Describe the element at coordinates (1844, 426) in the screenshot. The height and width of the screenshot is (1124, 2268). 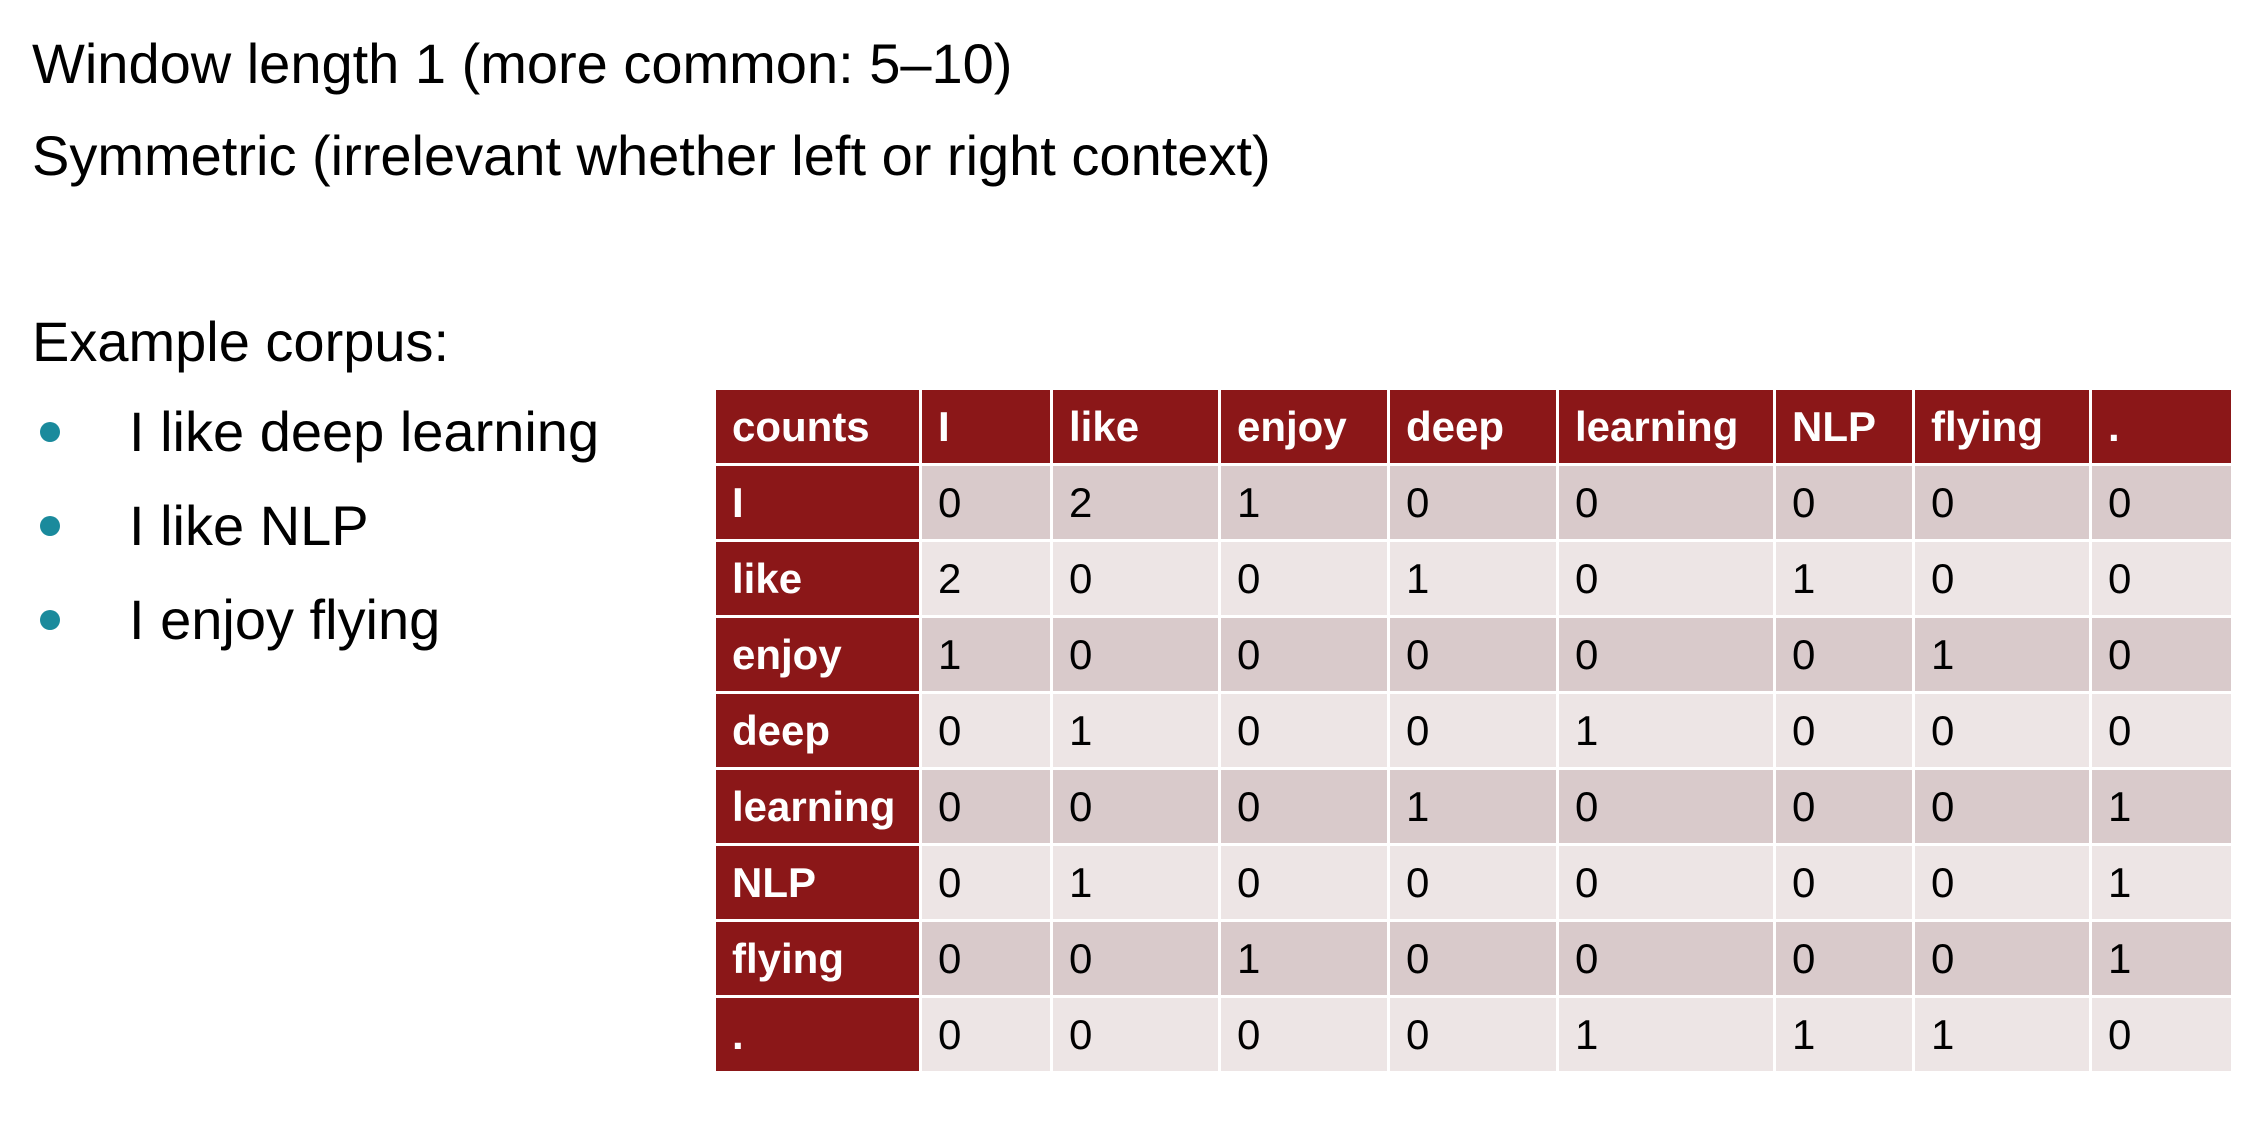
I see `column-header: NLP` at that location.